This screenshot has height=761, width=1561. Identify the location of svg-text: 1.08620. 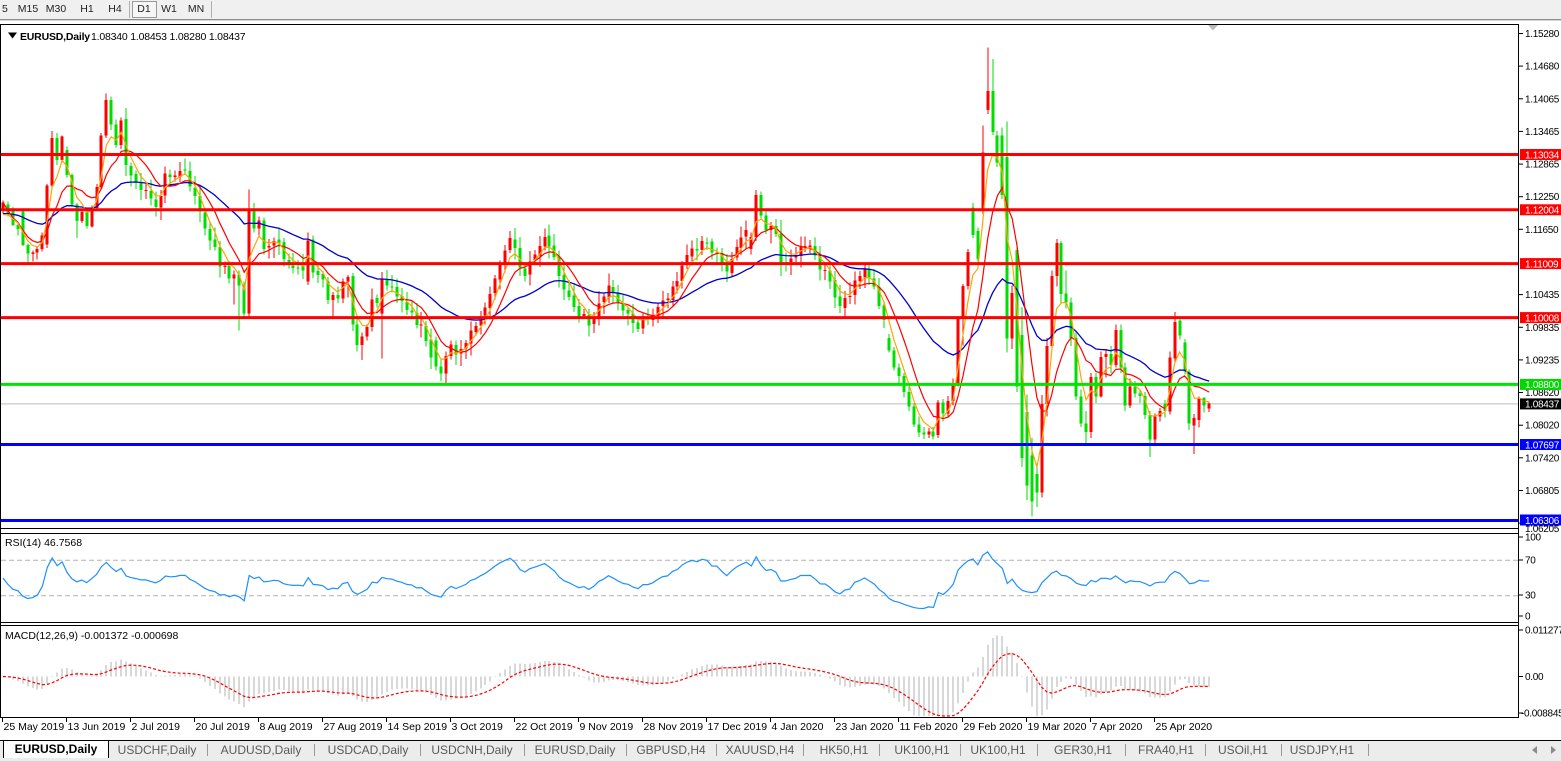
(1542, 393).